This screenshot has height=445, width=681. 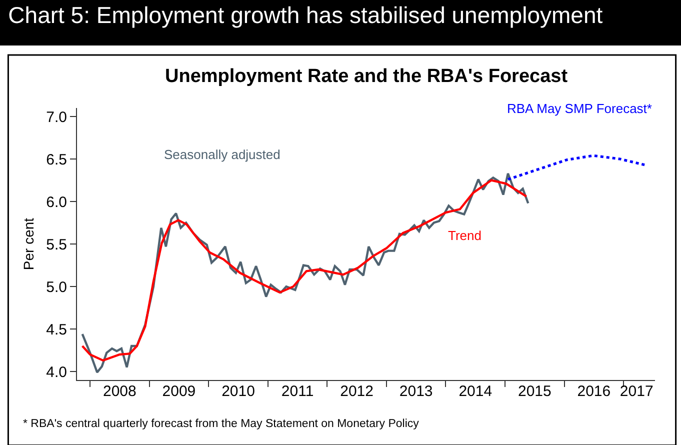 What do you see at coordinates (416, 391) in the screenshot?
I see `x-tick-label: 2013` at bounding box center [416, 391].